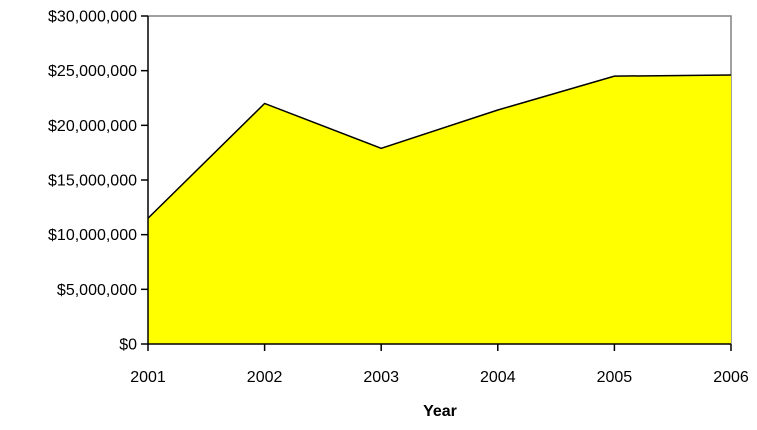  What do you see at coordinates (148, 377) in the screenshot?
I see `x-tick-label: 2001` at bounding box center [148, 377].